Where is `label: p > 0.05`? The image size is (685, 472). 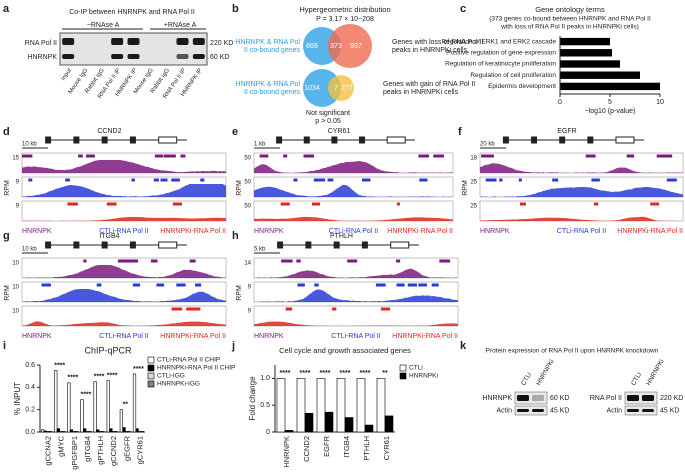
label: p > 0.05 is located at coordinates (328, 121).